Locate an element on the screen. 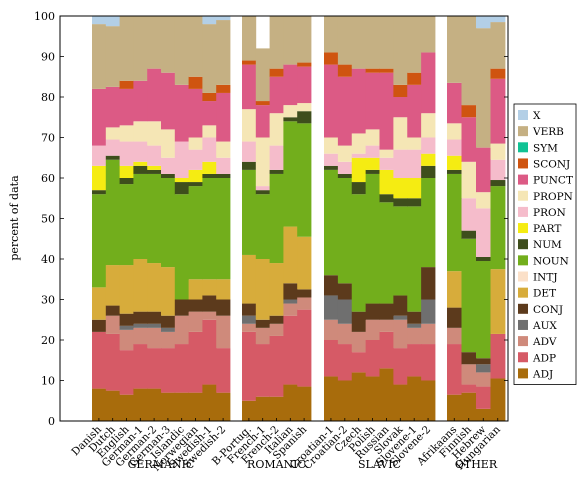  legend-swatch-aux is located at coordinates (523, 324).